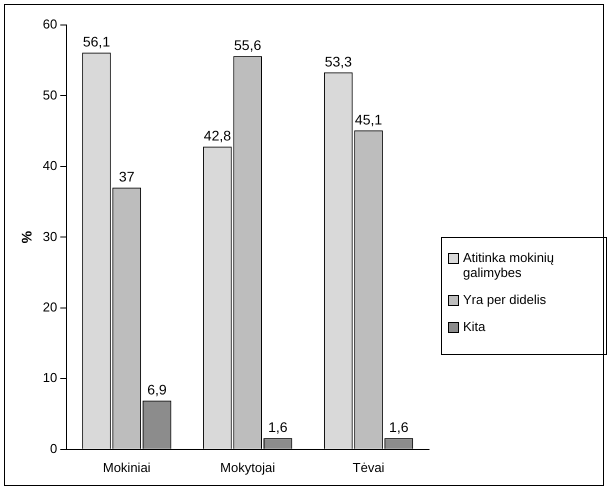  I want to click on y-tick-label: 20, so click(50, 307).